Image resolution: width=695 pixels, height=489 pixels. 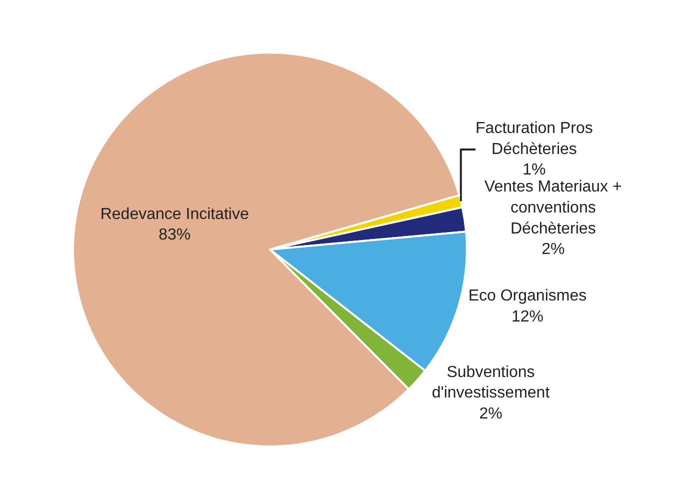 What do you see at coordinates (174, 235) in the screenshot?
I see `data-label: 83%` at bounding box center [174, 235].